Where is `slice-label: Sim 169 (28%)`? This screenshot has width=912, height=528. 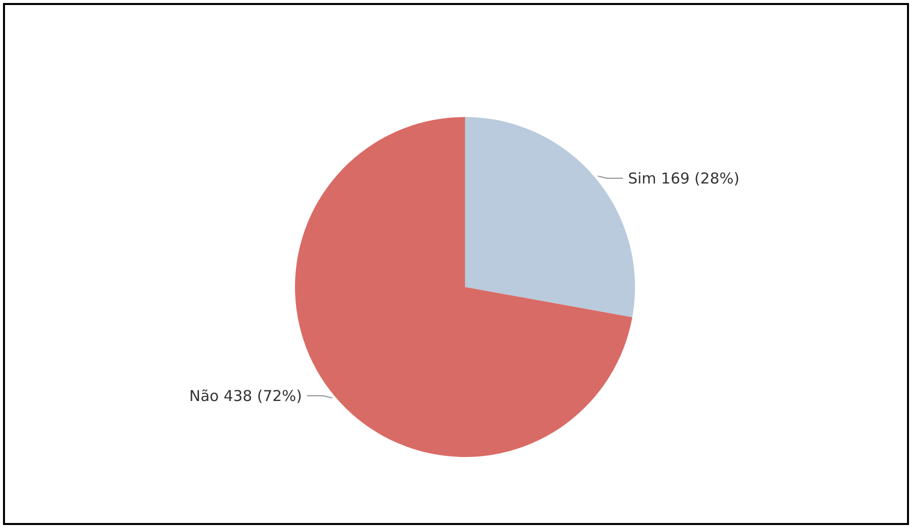
slice-label: Sim 169 (28%) is located at coordinates (684, 179).